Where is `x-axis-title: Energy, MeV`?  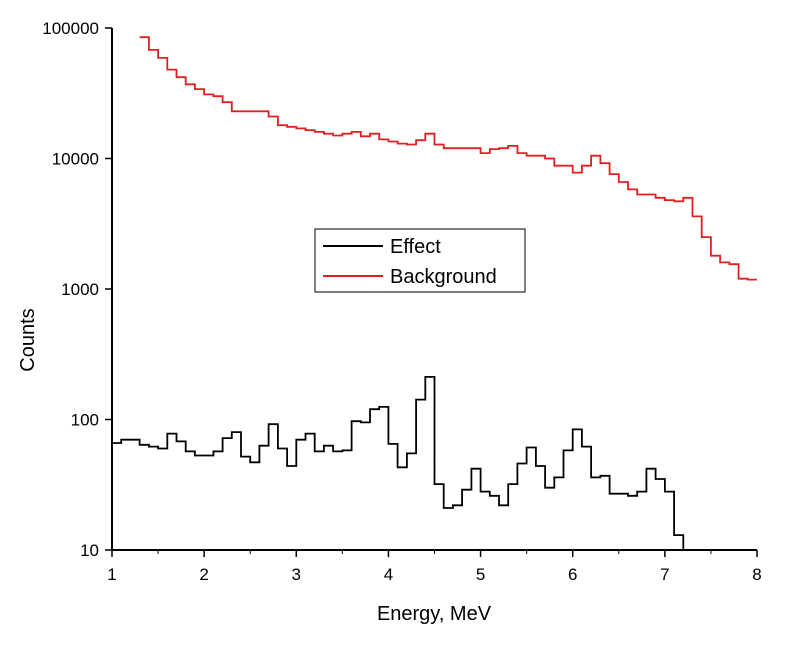
x-axis-title: Energy, MeV is located at coordinates (434, 614).